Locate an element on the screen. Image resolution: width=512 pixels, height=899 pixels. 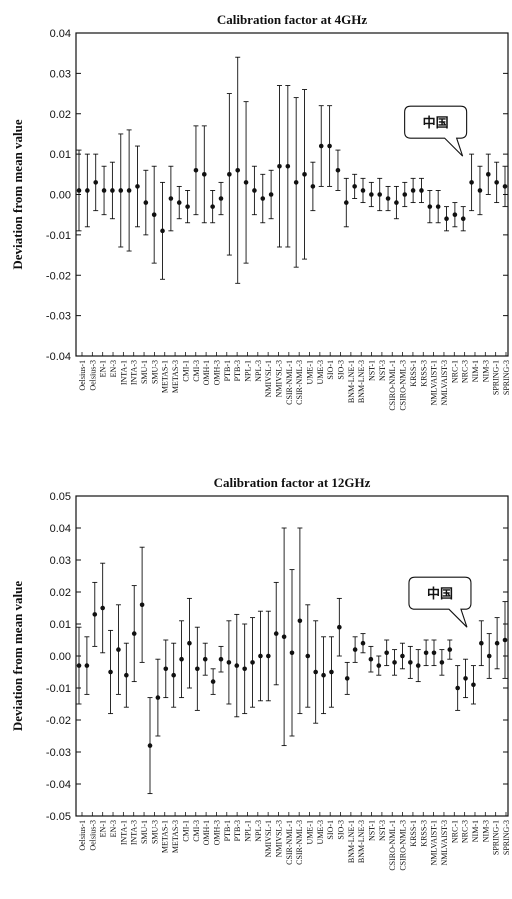
x-tick-label: NIM-3 is located at coordinates (485, 371).